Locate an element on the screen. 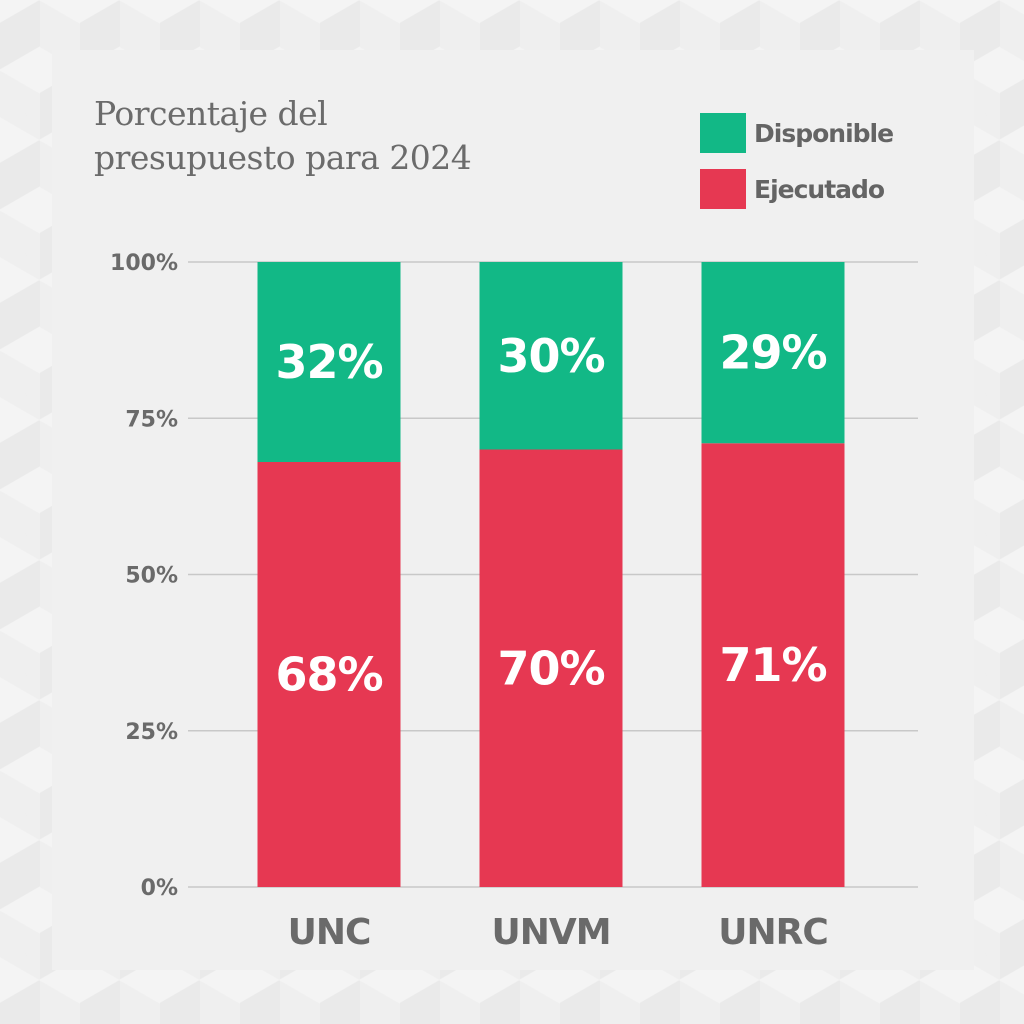 The height and width of the screenshot is (1024, 1024). legend-item-disponible: Disponible is located at coordinates (797, 133).